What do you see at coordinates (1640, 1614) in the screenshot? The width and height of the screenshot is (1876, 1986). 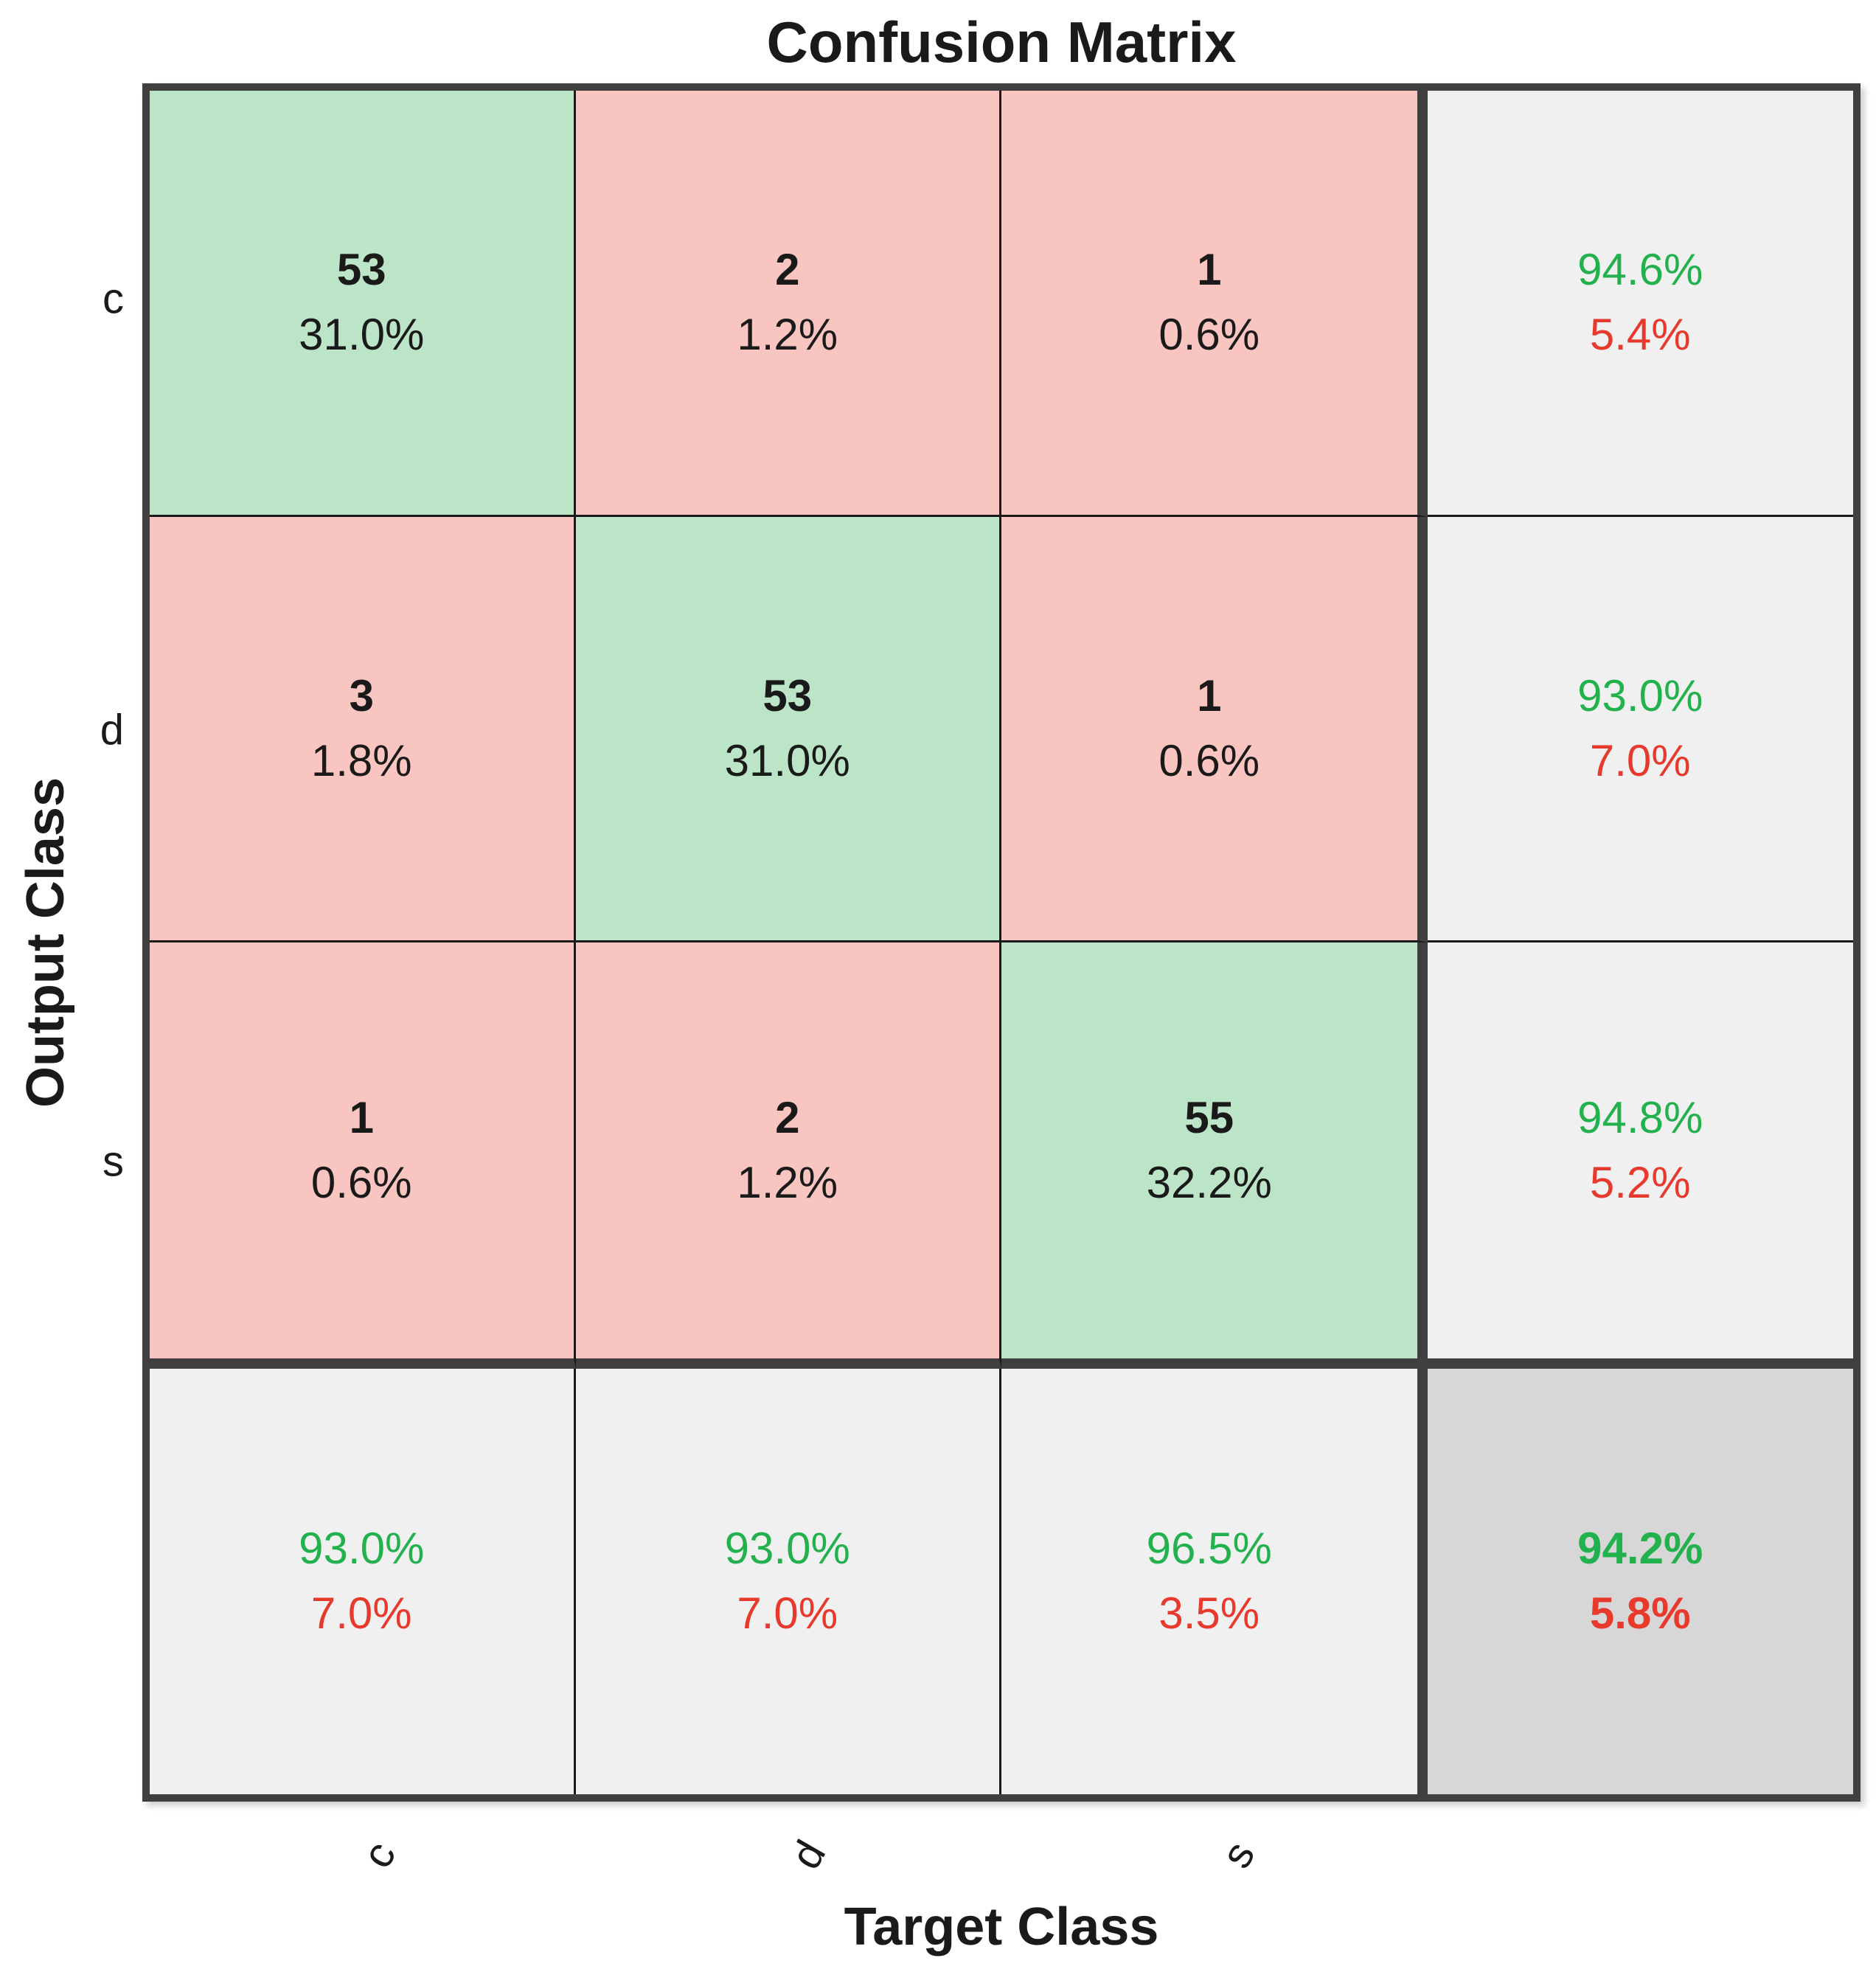 I see `overall-error-percent: 5.8%` at bounding box center [1640, 1614].